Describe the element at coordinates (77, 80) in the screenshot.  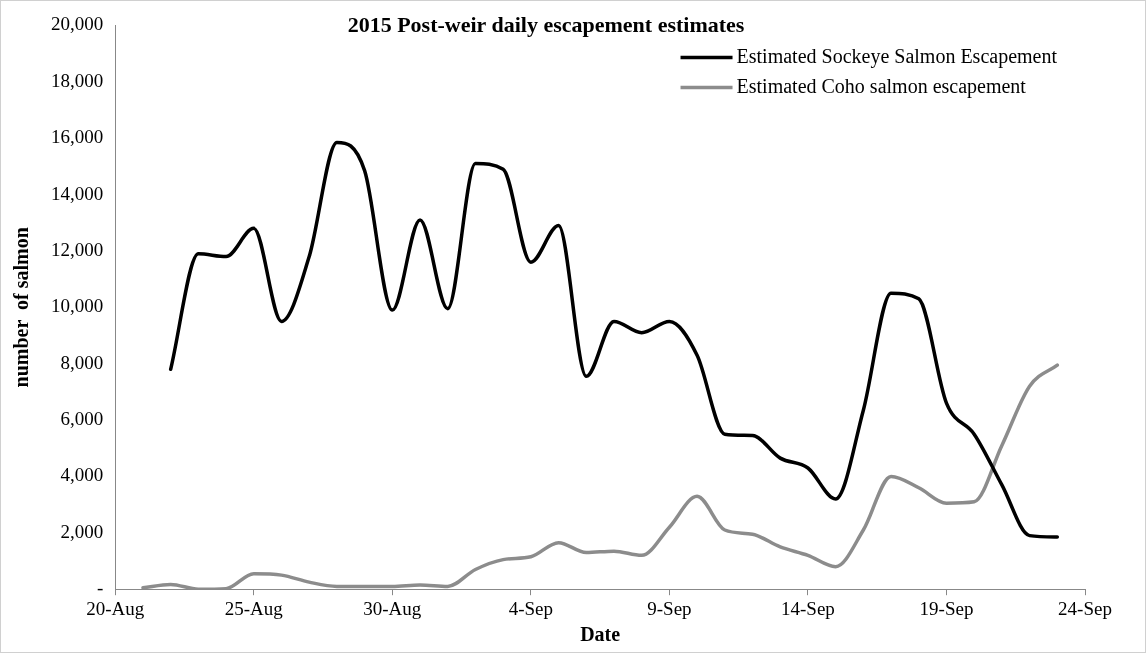
I see `y-tick-label: 18,000` at that location.